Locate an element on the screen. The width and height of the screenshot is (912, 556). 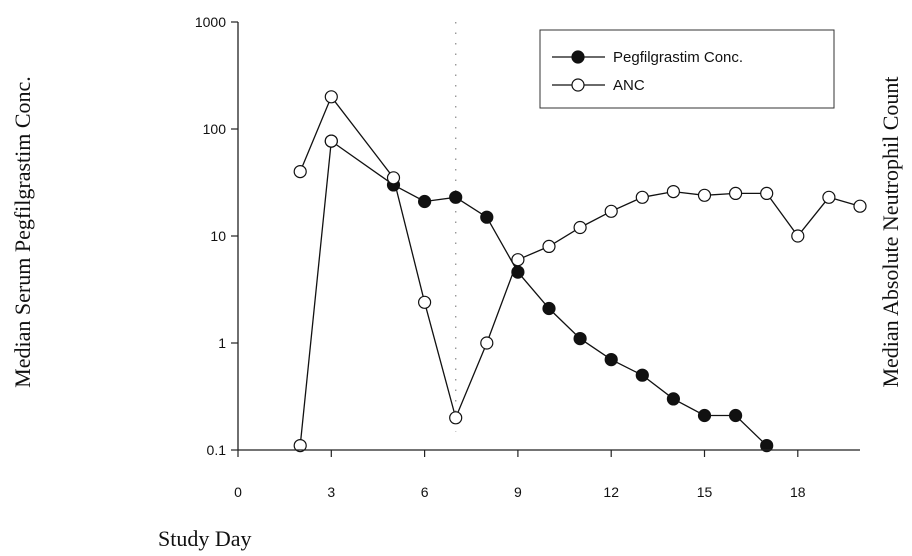
legend-label-anc: ANC is located at coordinates (629, 85).